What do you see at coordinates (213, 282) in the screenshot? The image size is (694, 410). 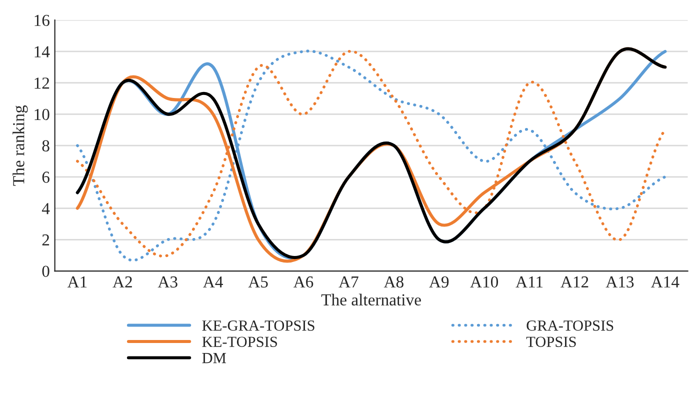 I see `x-tick-label: A4` at bounding box center [213, 282].